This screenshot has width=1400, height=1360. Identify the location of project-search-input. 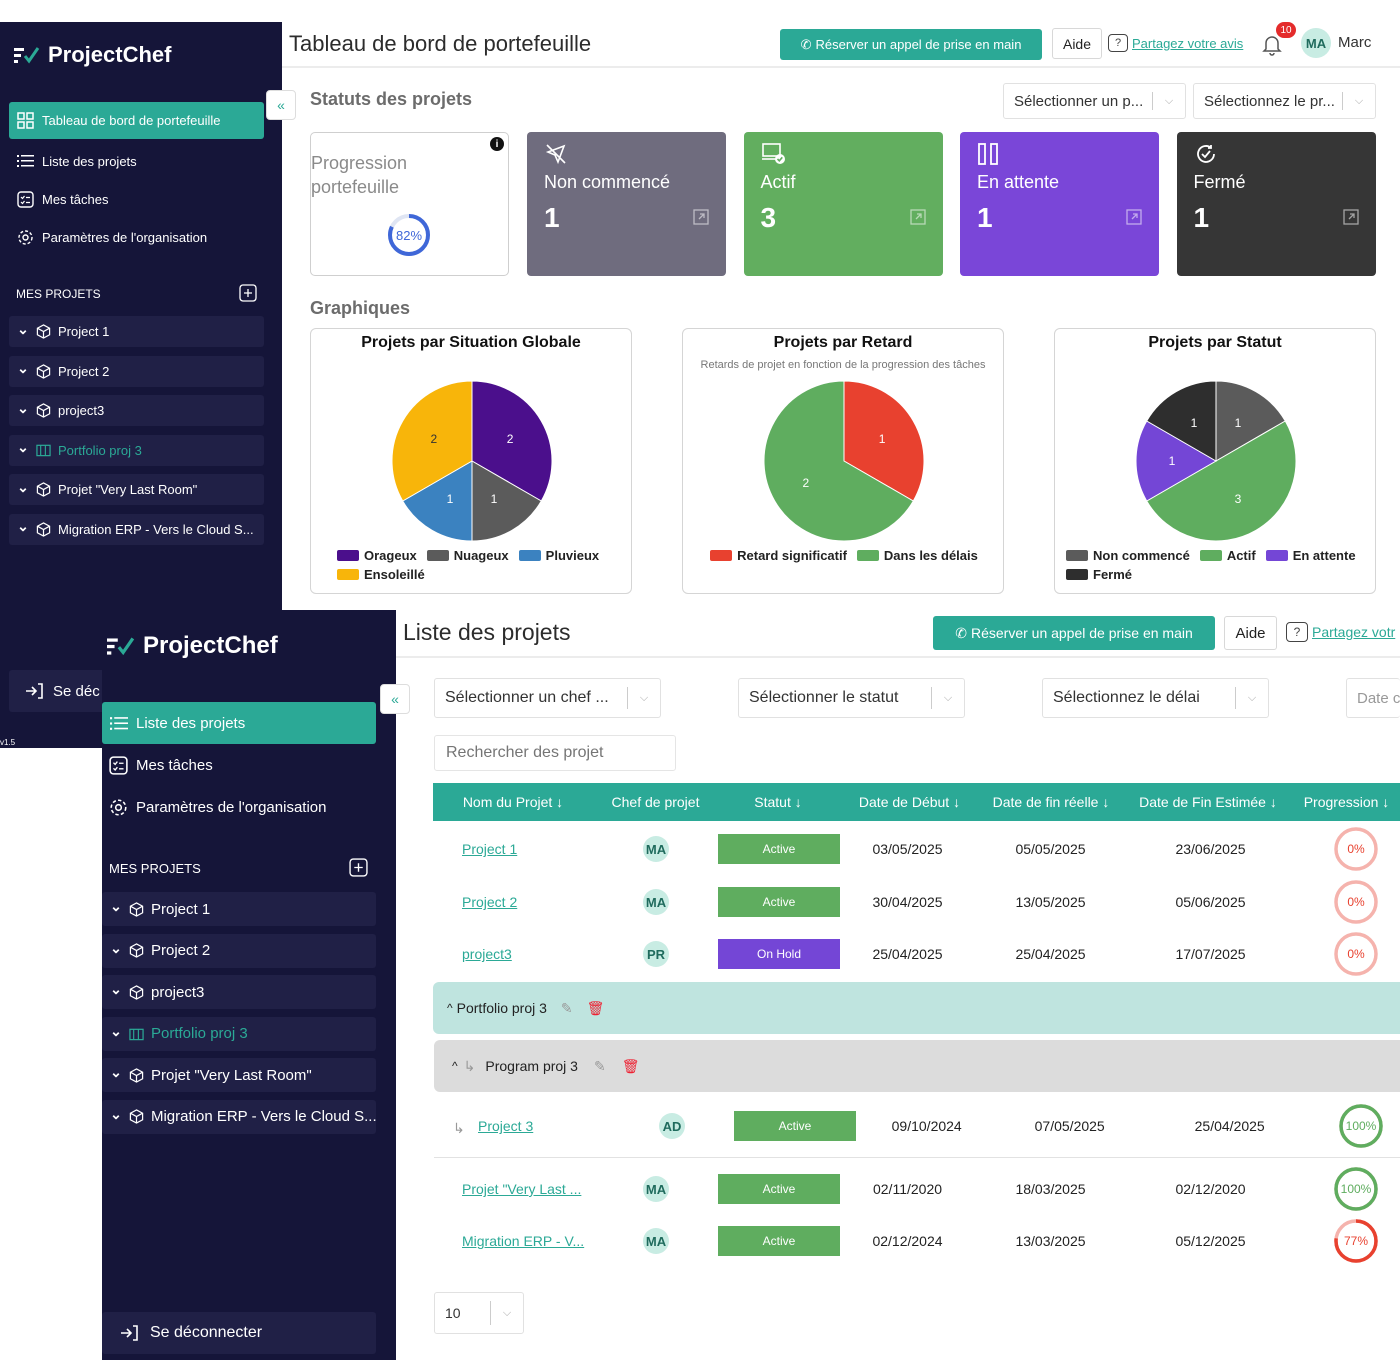
(555, 753).